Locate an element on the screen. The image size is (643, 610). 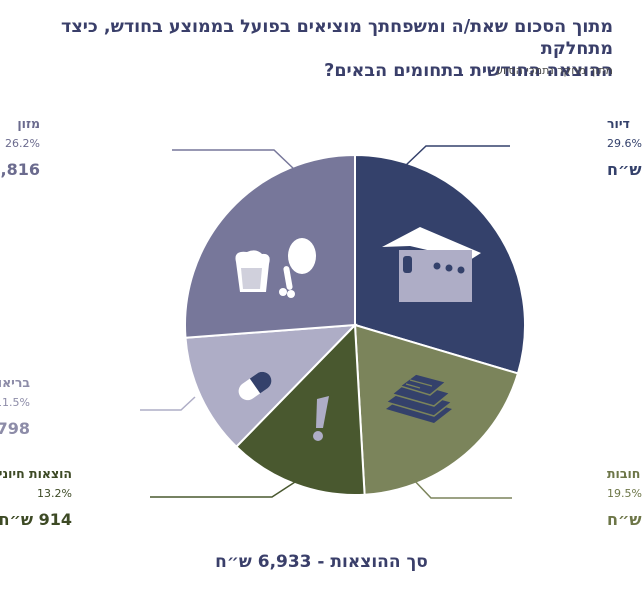
slice-label-percent: 13.2% is located at coordinates (54, 493).